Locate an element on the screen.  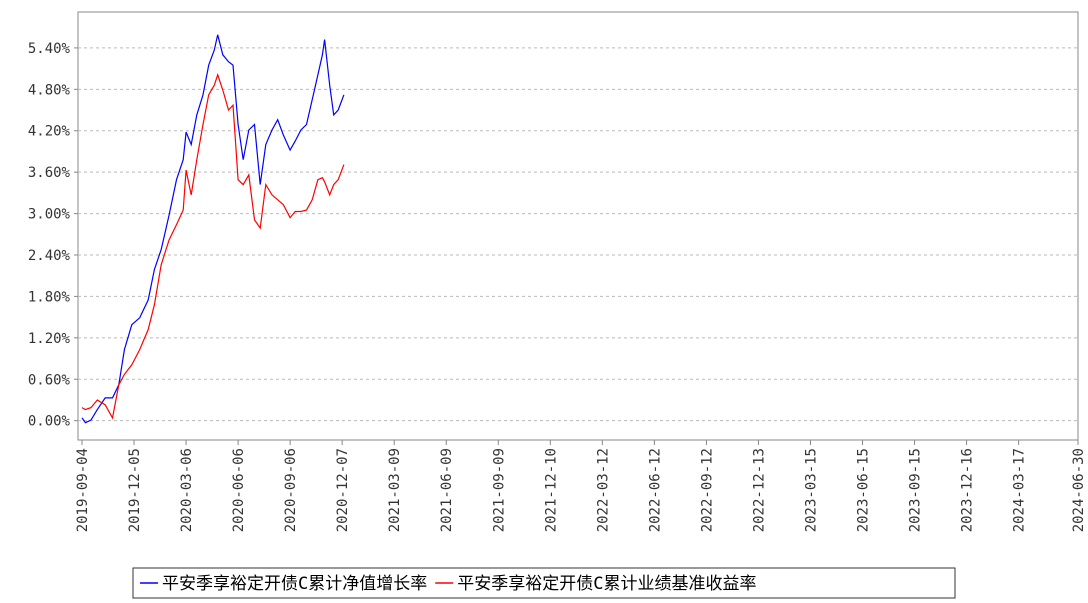
x-tick-label: 2024-06-30 is located at coordinates (1079, 490).